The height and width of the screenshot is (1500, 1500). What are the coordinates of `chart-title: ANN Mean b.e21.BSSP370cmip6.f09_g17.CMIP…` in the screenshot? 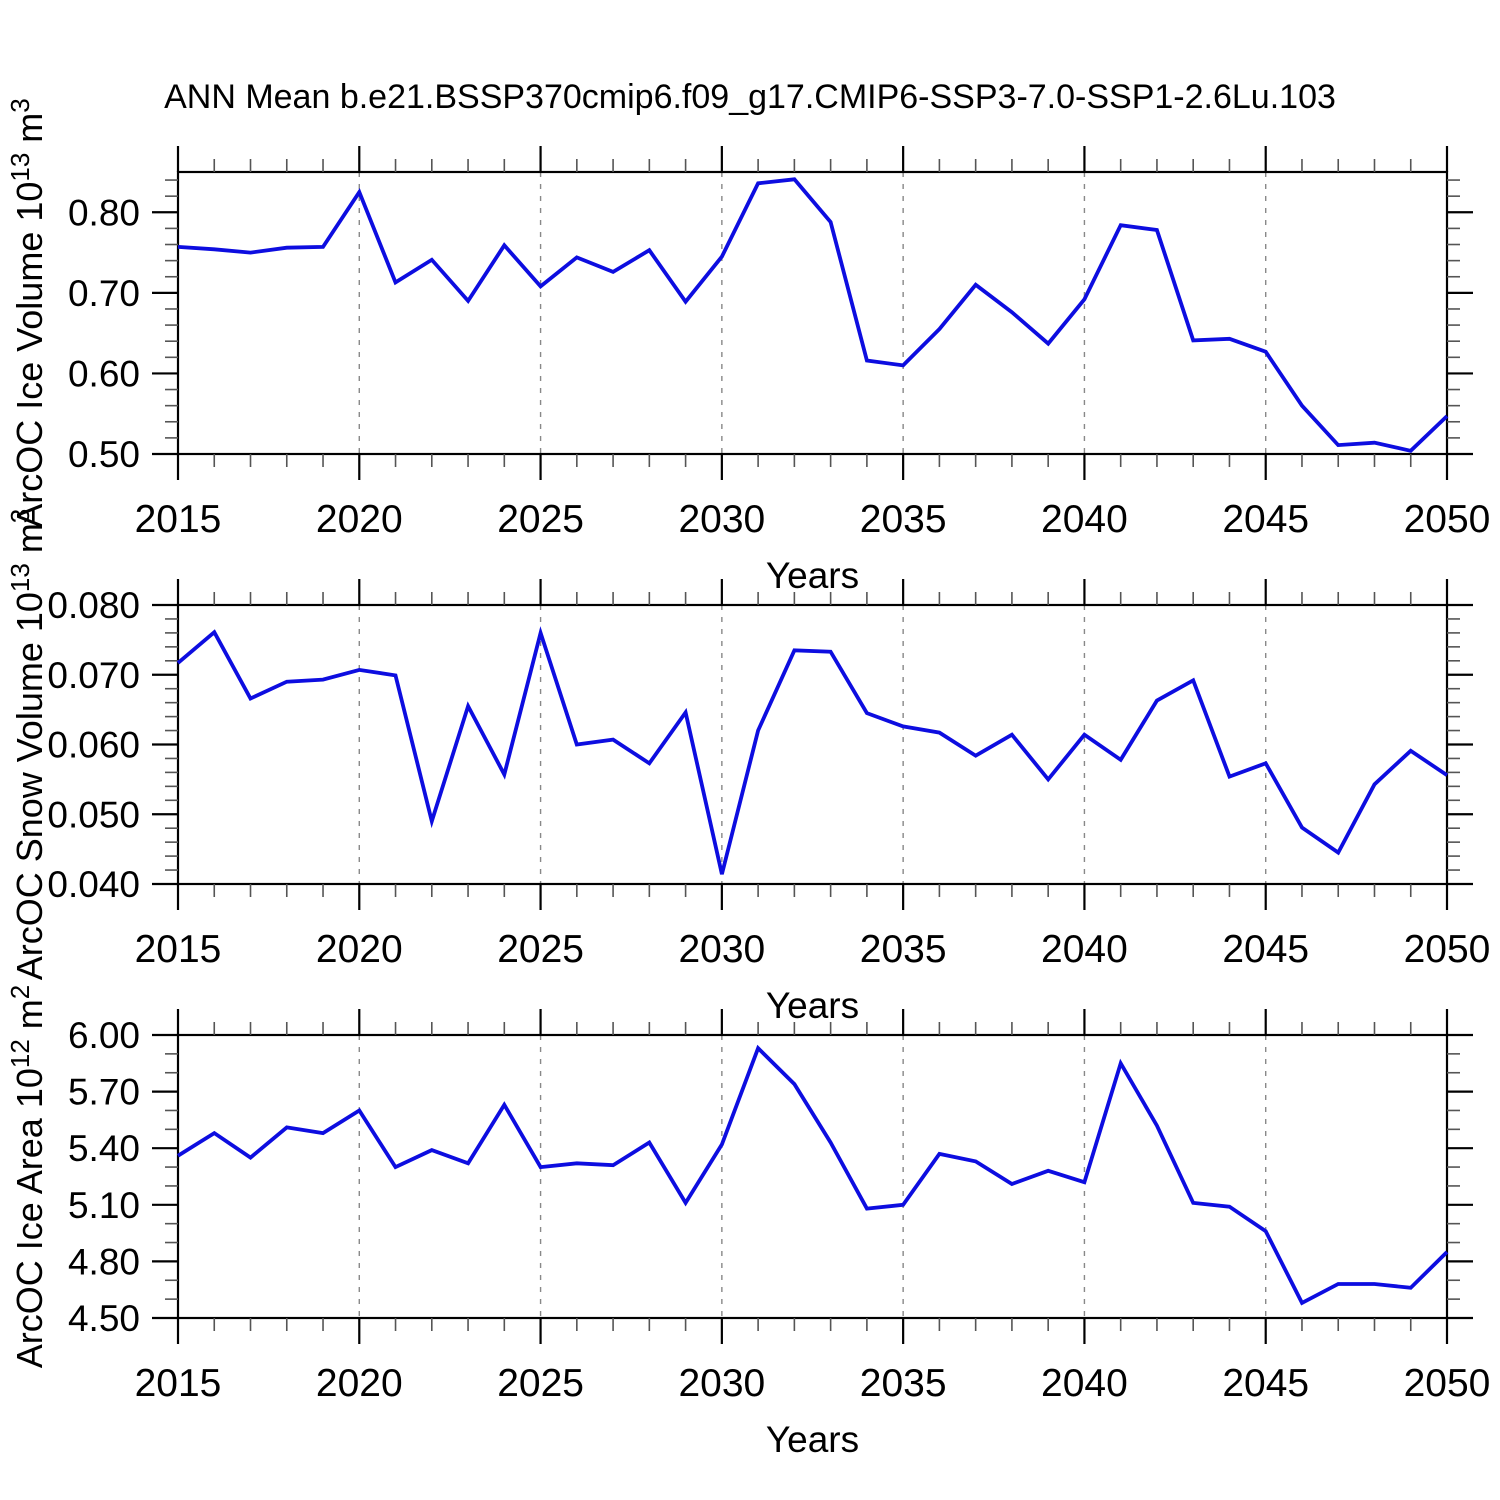 It's located at (750, 97).